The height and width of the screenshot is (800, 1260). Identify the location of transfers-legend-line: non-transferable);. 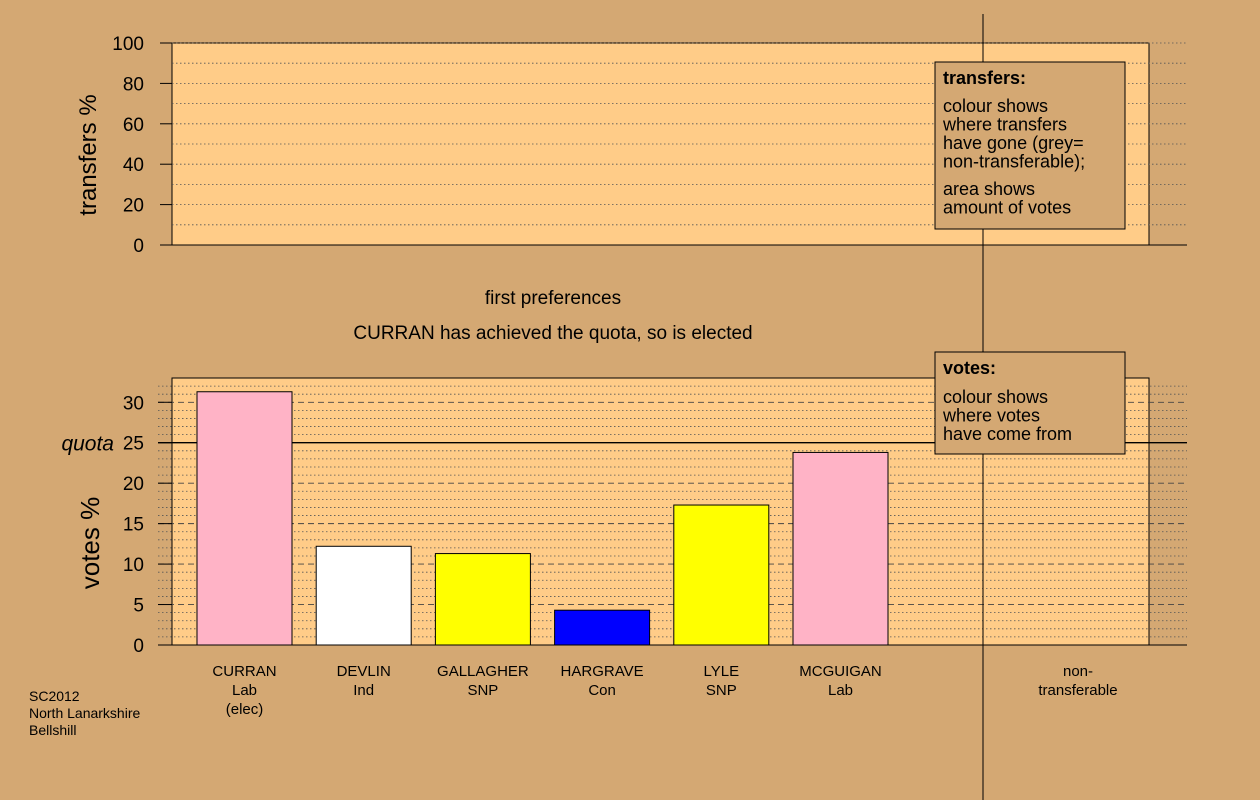
(1014, 162).